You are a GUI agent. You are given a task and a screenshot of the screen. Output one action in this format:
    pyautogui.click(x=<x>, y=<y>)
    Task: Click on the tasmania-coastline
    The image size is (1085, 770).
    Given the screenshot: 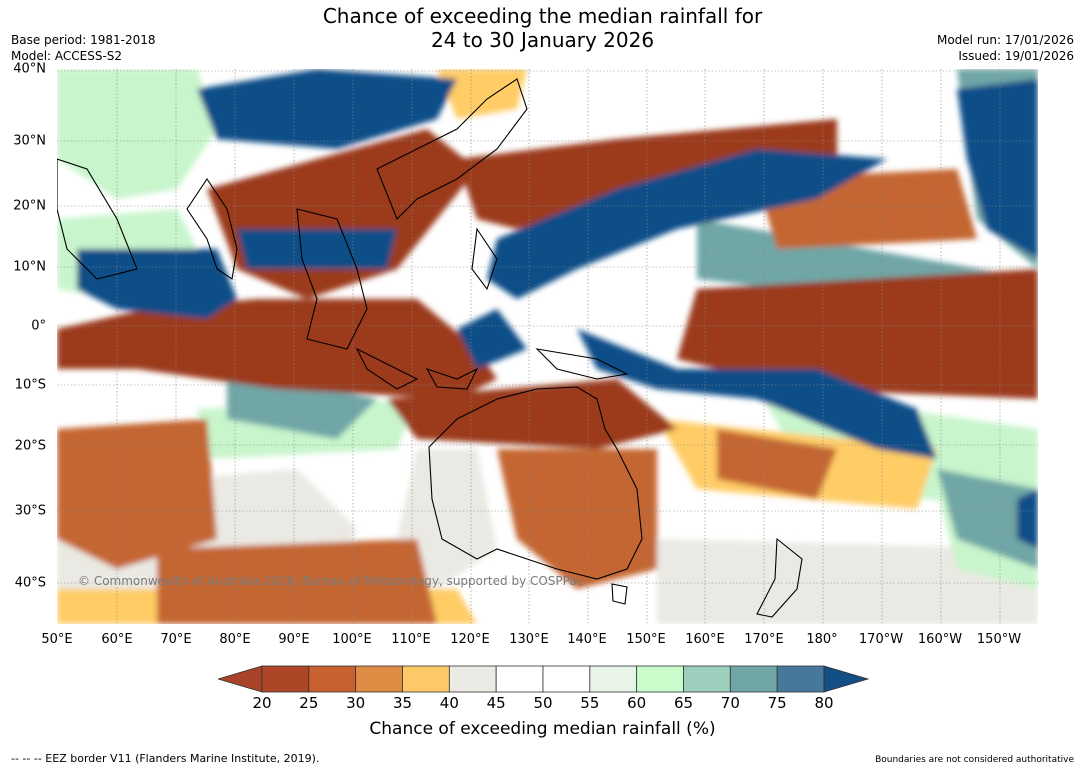 What is the action you would take?
    pyautogui.click(x=619, y=594)
    